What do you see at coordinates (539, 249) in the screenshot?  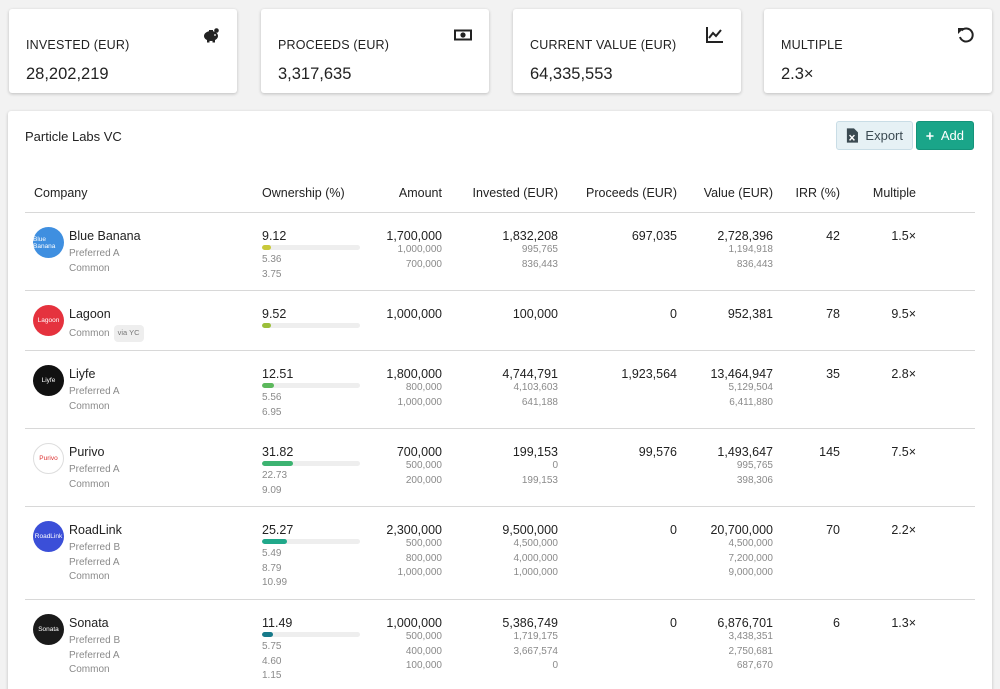 I see `share-invested: 995,765` at bounding box center [539, 249].